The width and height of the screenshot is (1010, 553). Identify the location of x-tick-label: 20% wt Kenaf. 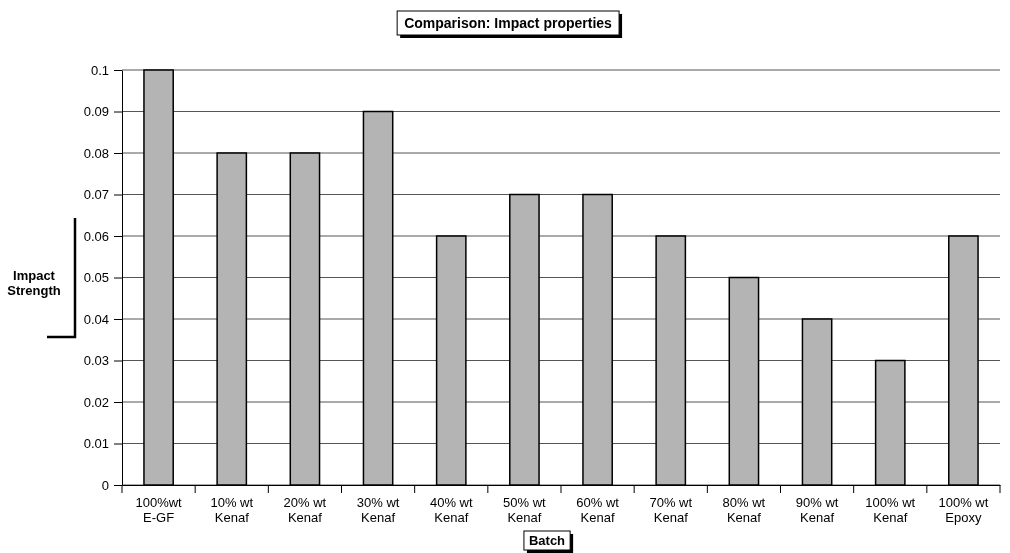
(305, 510).